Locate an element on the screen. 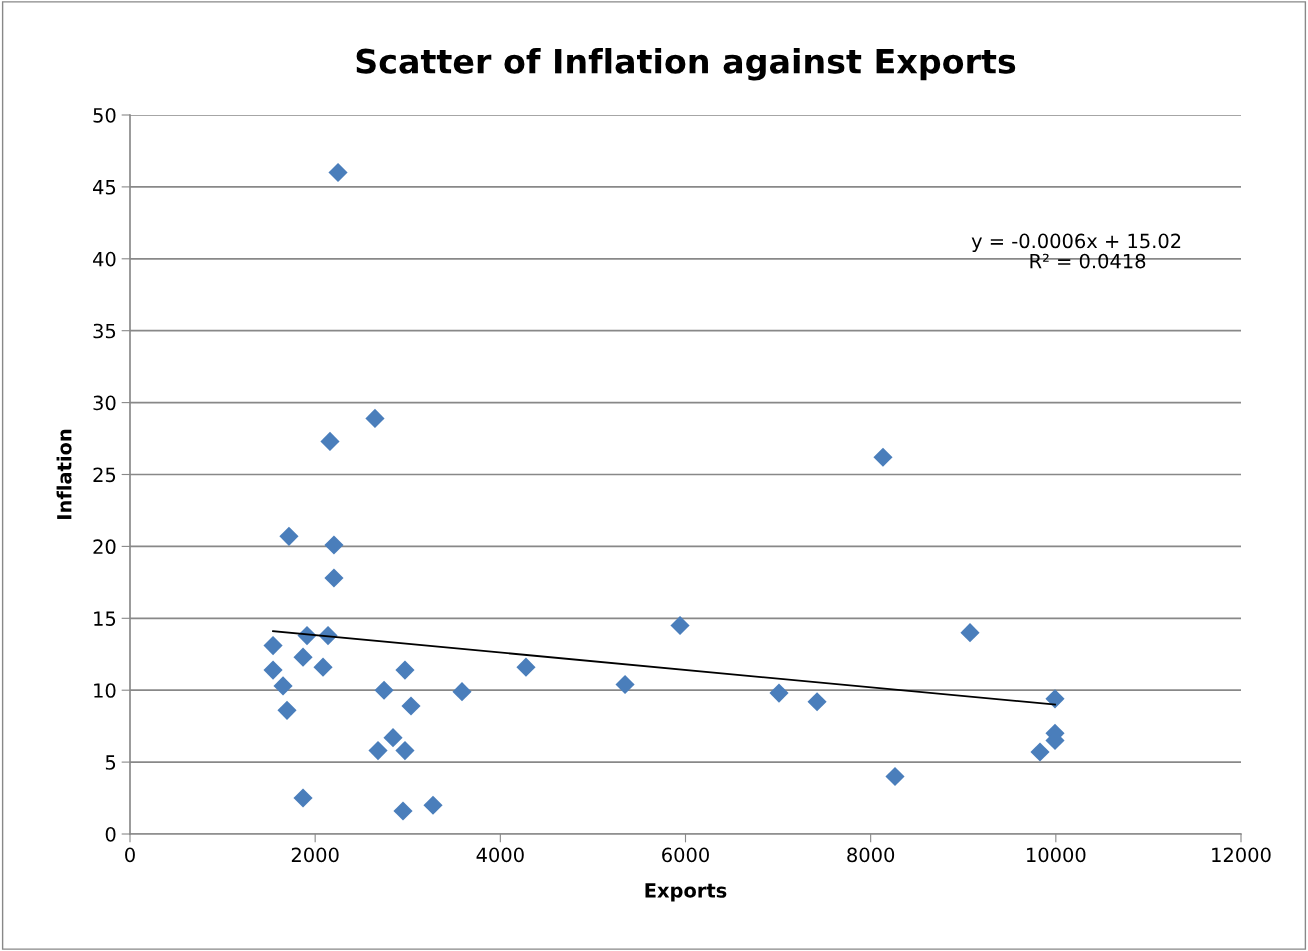 This screenshot has height=951, width=1308. y-tick-label: 15 is located at coordinates (105, 618).